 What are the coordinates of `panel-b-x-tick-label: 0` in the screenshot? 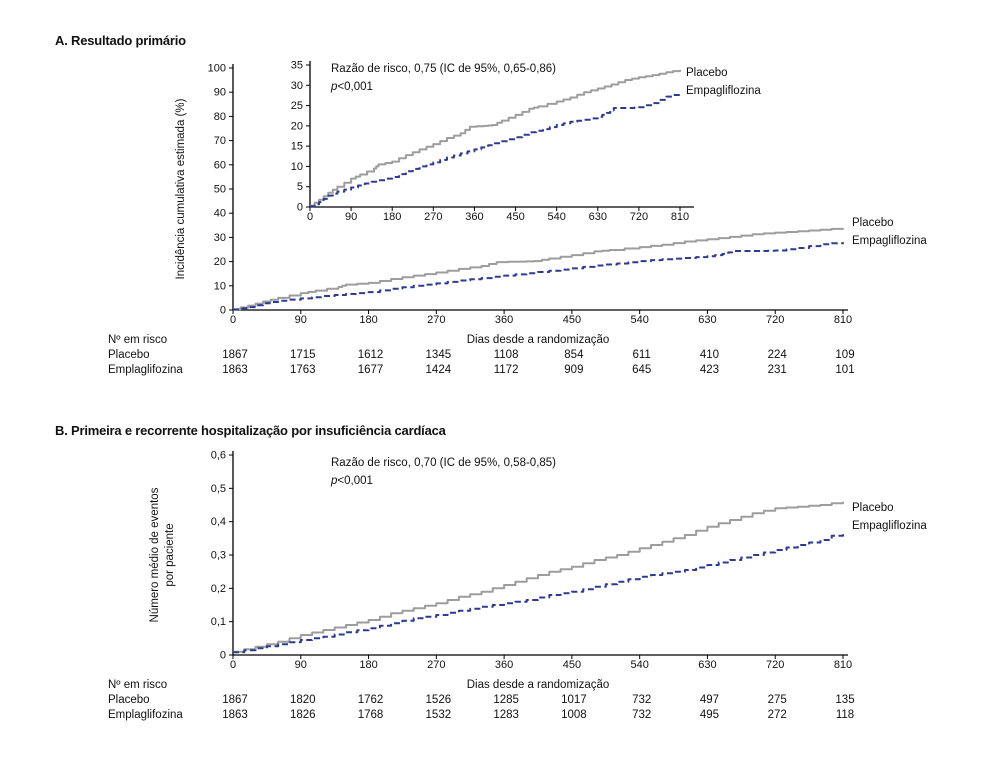 It's located at (233, 665).